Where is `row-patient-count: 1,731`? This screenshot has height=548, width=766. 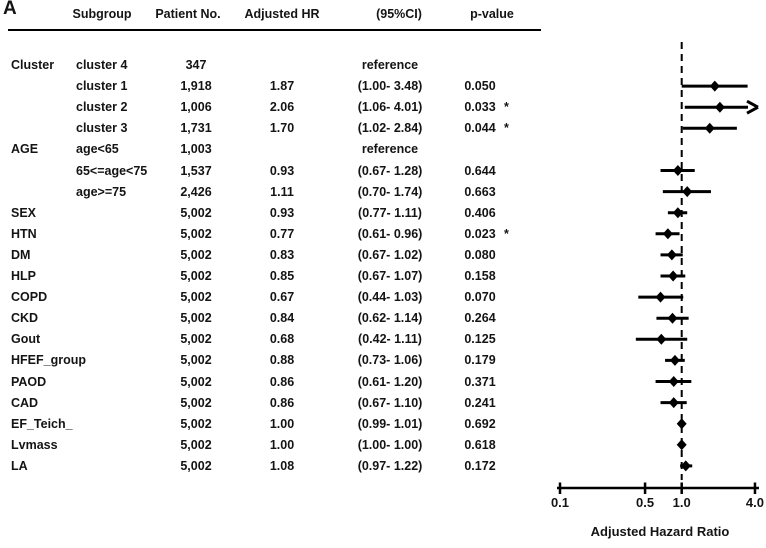
row-patient-count: 1,731 is located at coordinates (196, 128).